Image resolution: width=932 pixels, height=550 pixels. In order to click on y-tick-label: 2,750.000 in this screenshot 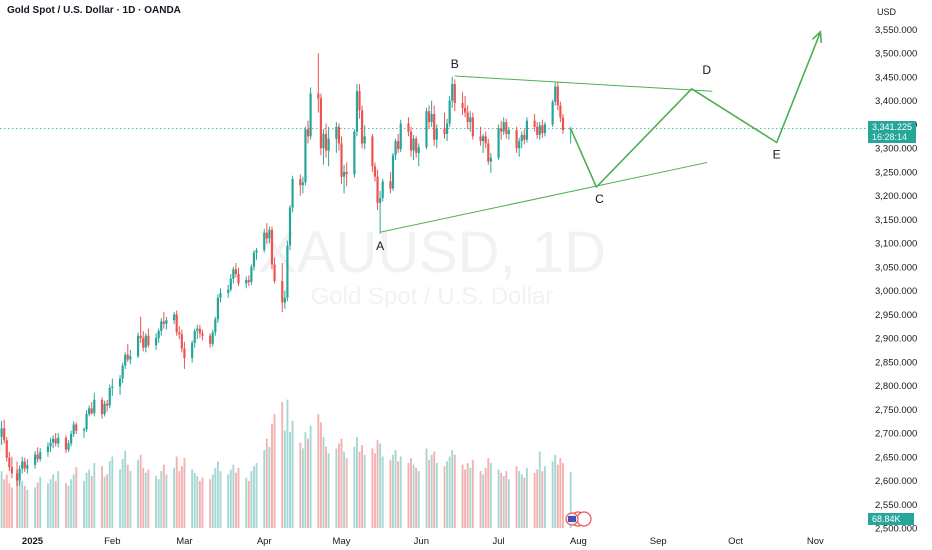, I will do `click(896, 410)`.